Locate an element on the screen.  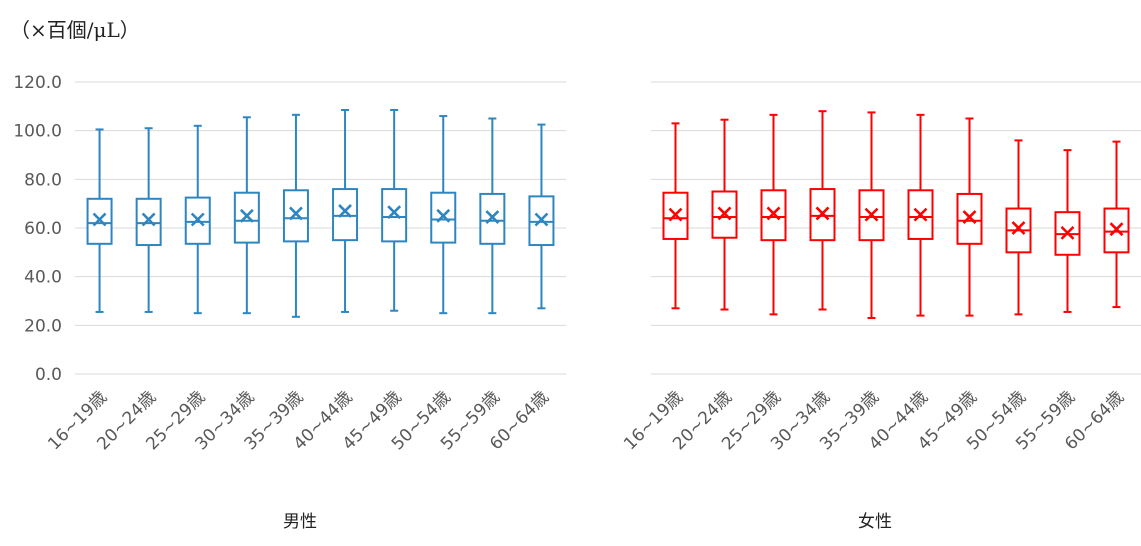
y-tick-label: 40.0 is located at coordinates (43, 278).